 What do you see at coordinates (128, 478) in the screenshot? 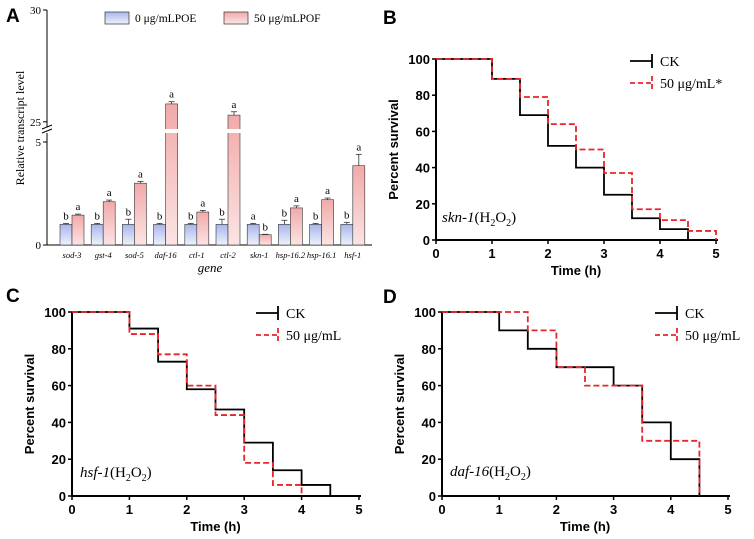
I see `annotation-sub1: 2` at bounding box center [128, 478].